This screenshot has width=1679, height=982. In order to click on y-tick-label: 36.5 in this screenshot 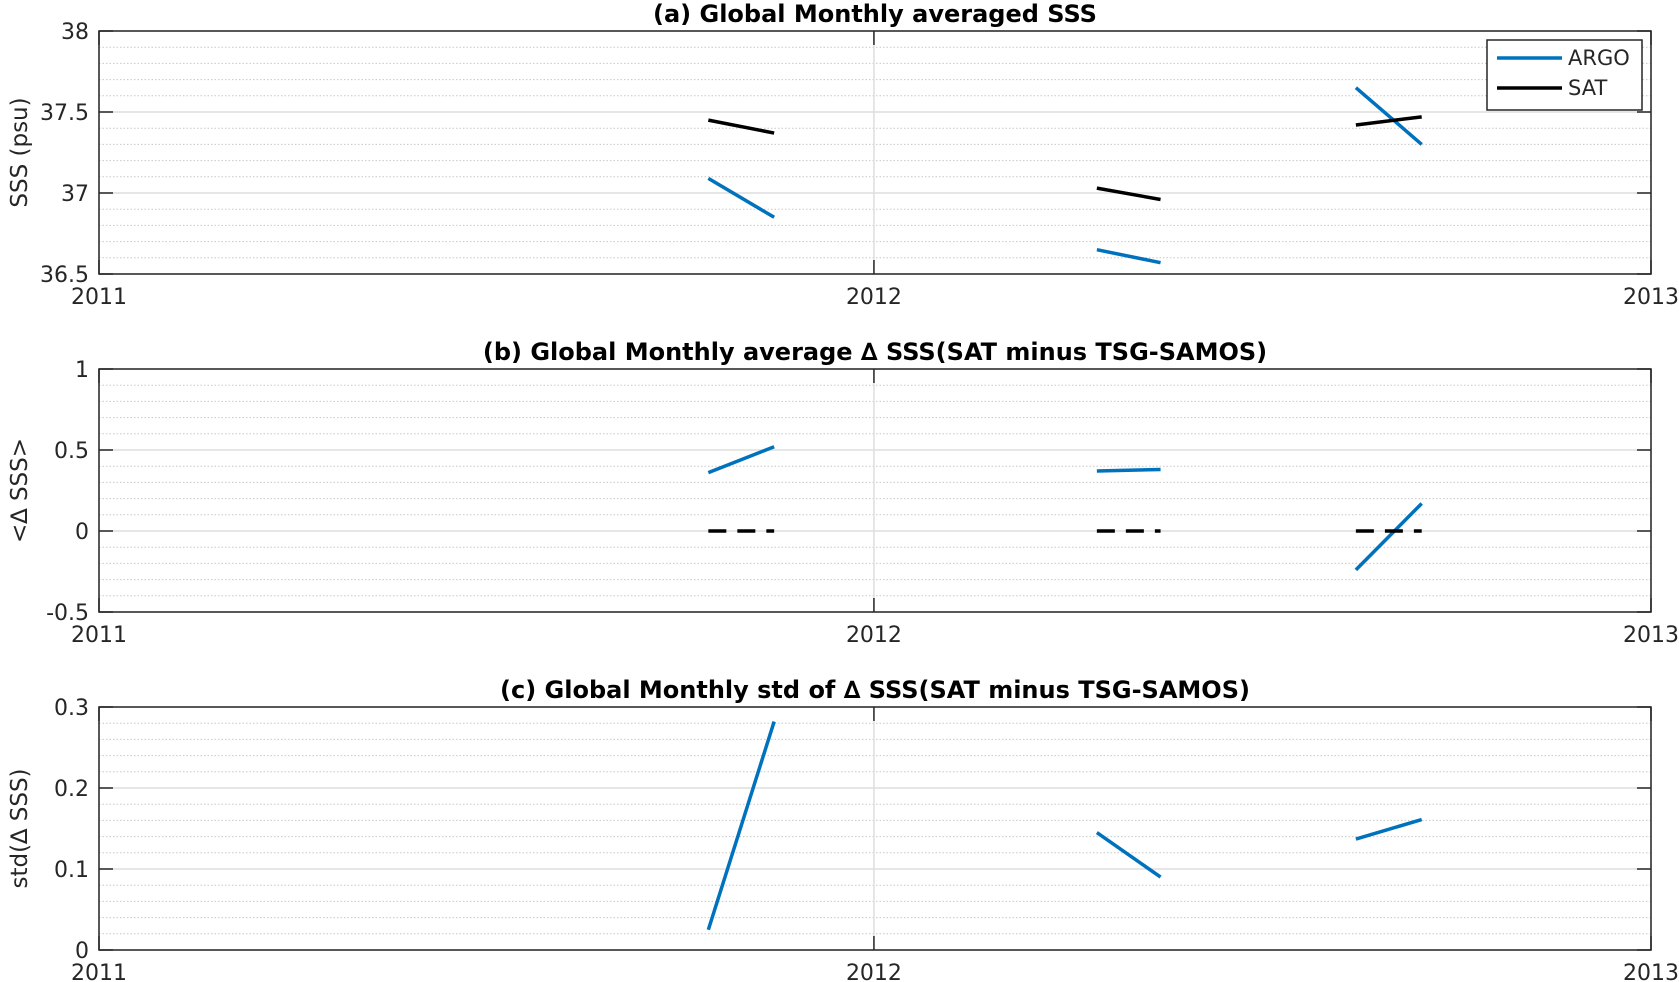, I will do `click(64, 275)`.